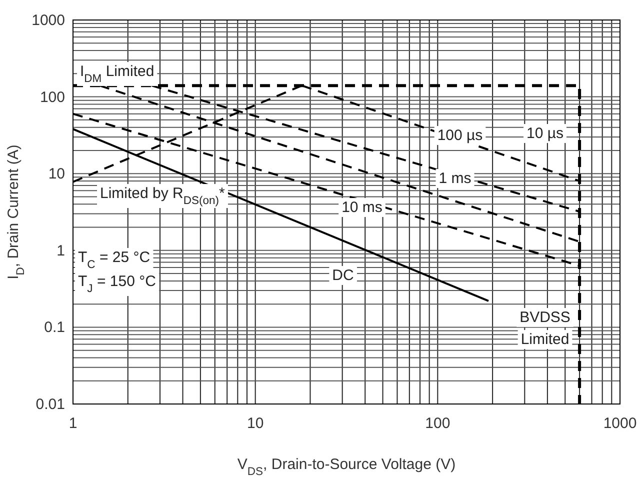 Image resolution: width=644 pixels, height=483 pixels. What do you see at coordinates (455, 178) in the screenshot?
I see `annotation: 1 ms` at bounding box center [455, 178].